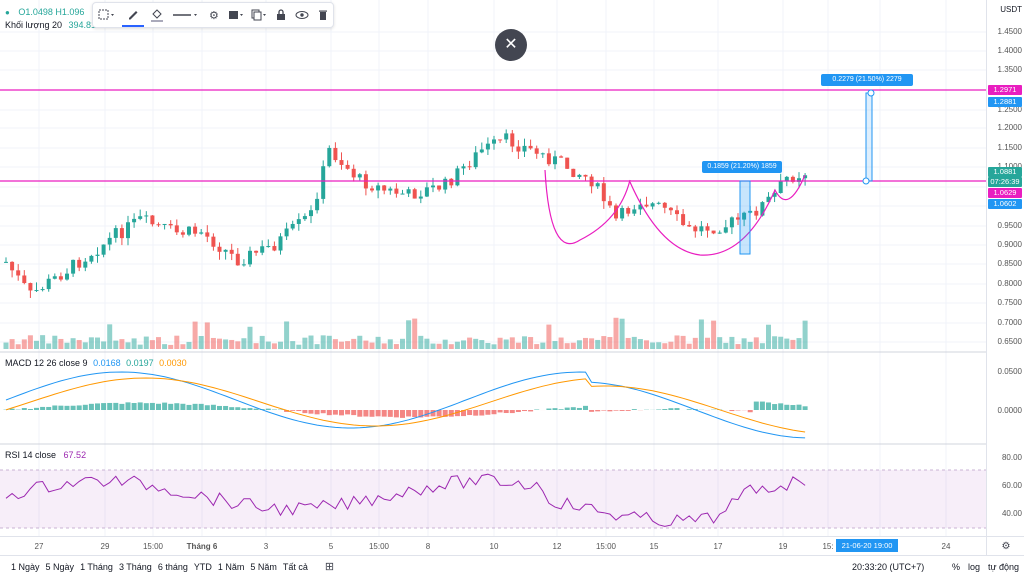 This screenshot has width=1024, height=577. I want to click on percent-toggle: %, so click(956, 567).